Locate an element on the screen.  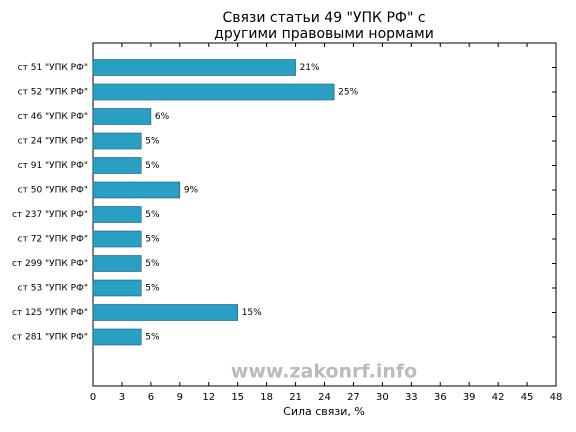
x-tick-label: 45 is located at coordinates (527, 397).